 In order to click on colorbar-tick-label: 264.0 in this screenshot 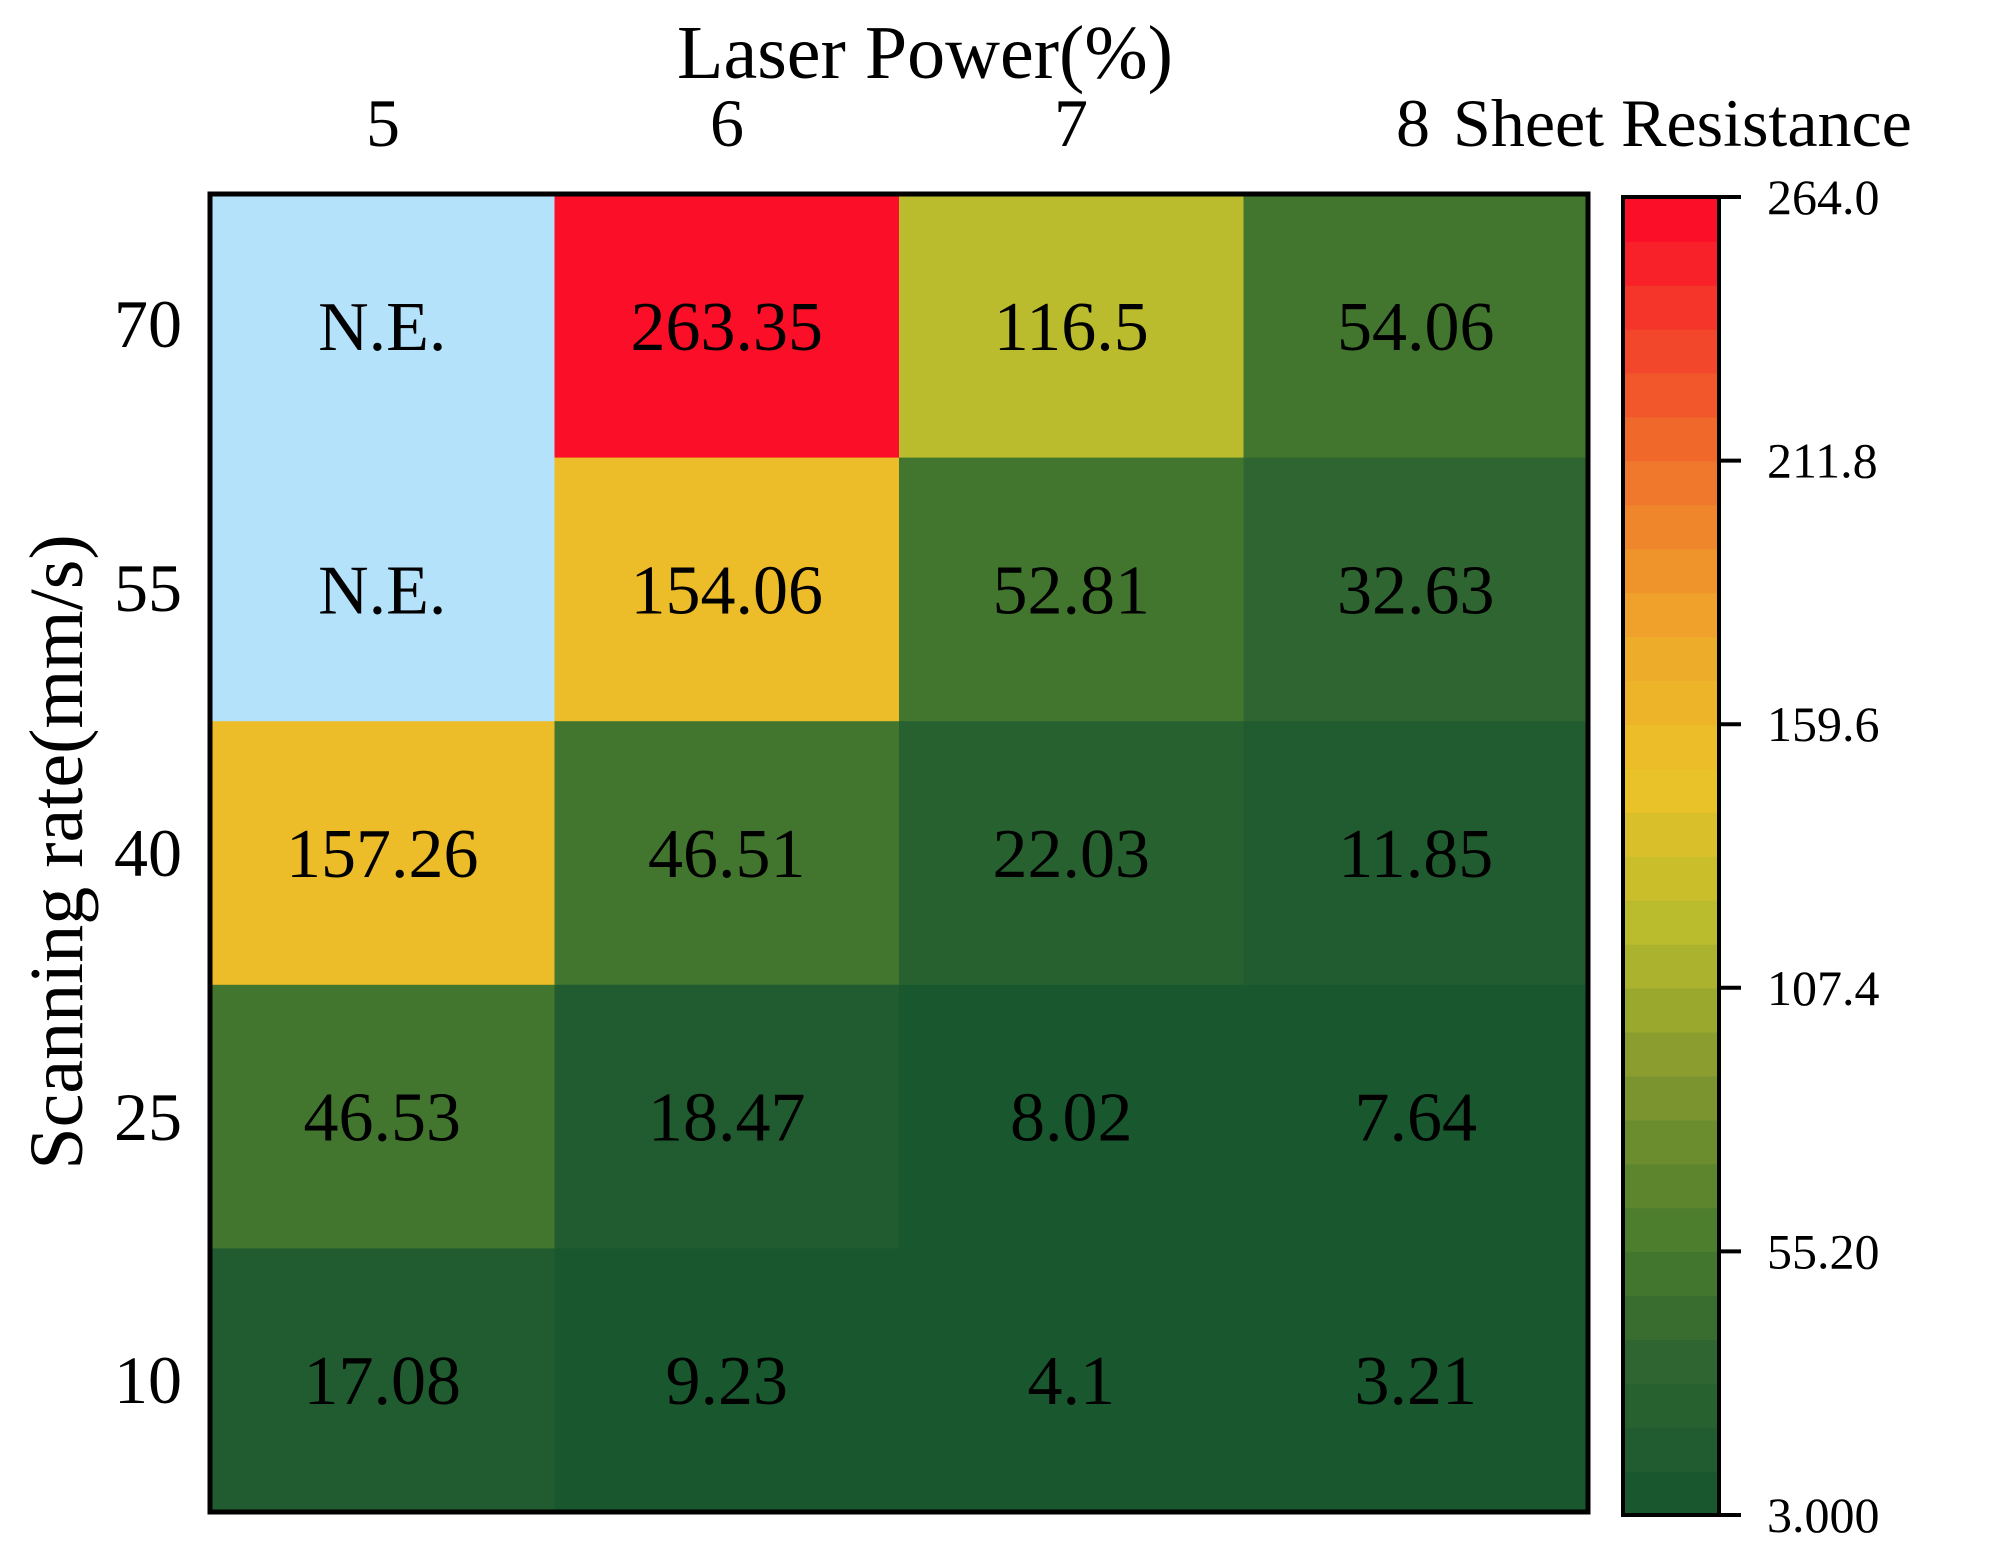, I will do `click(1823, 197)`.